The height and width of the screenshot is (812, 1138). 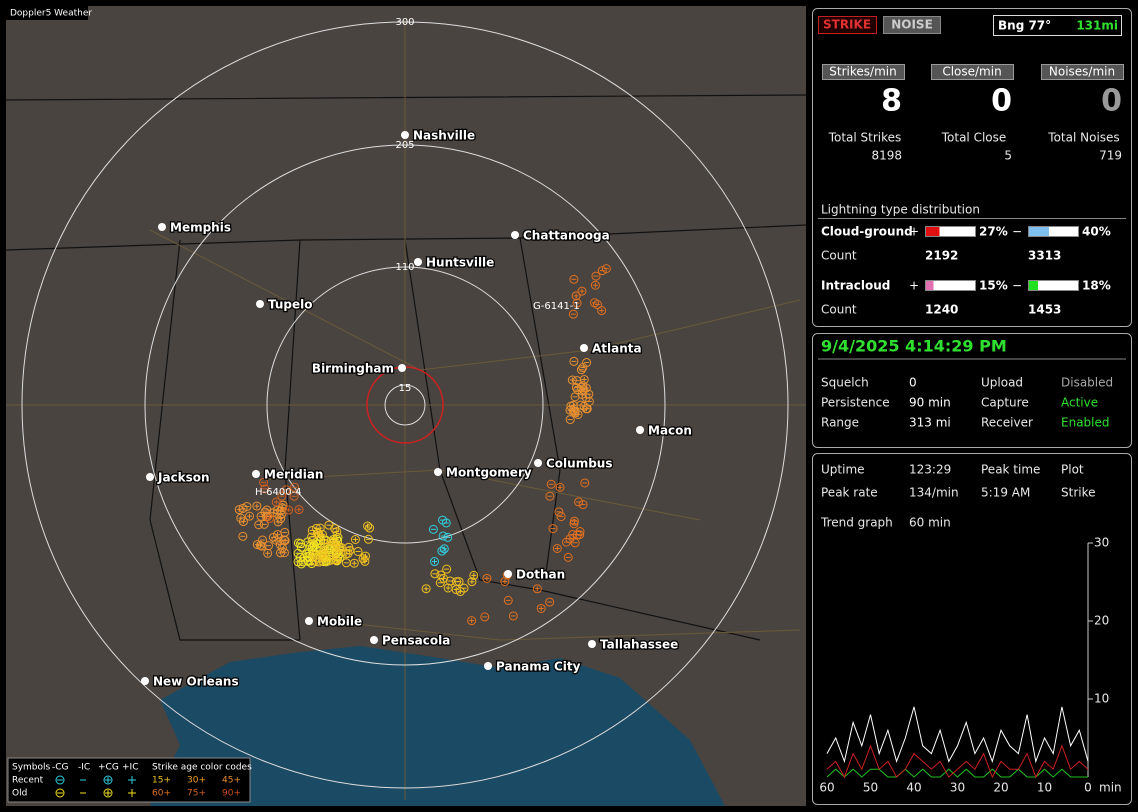 I want to click on count-label: Count, so click(x=839, y=310).